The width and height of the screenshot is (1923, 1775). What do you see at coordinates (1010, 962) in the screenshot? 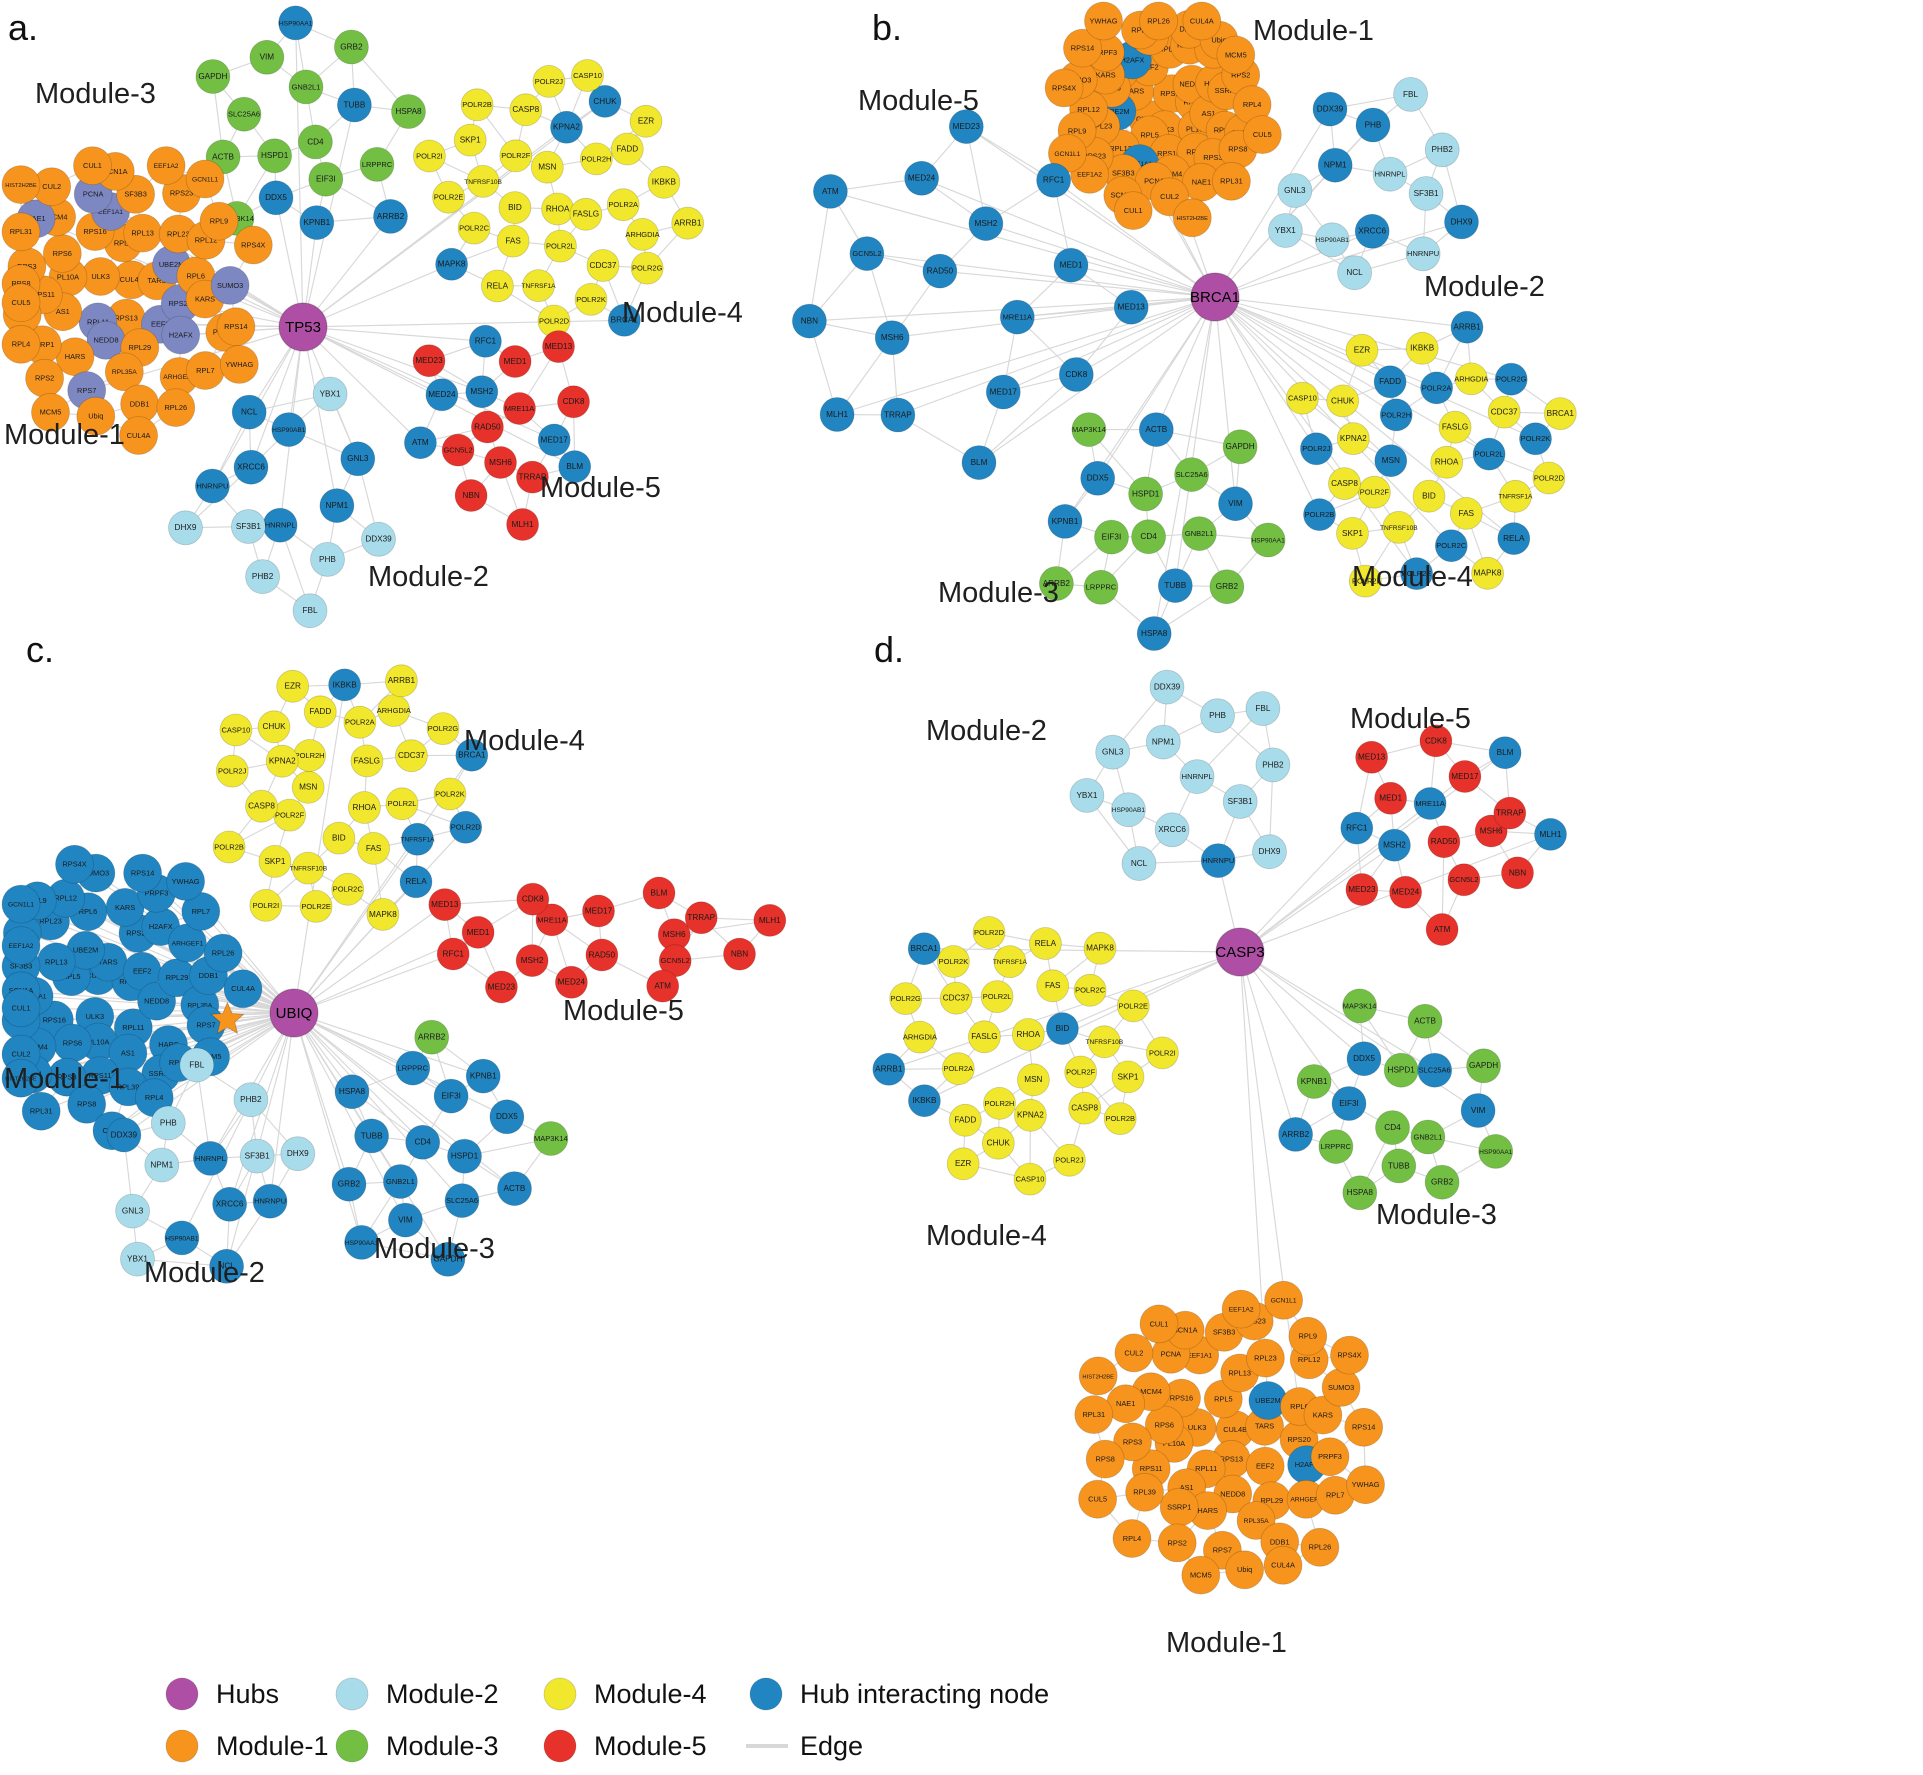
I see `node-label: TNFRSF1A` at bounding box center [1010, 962].